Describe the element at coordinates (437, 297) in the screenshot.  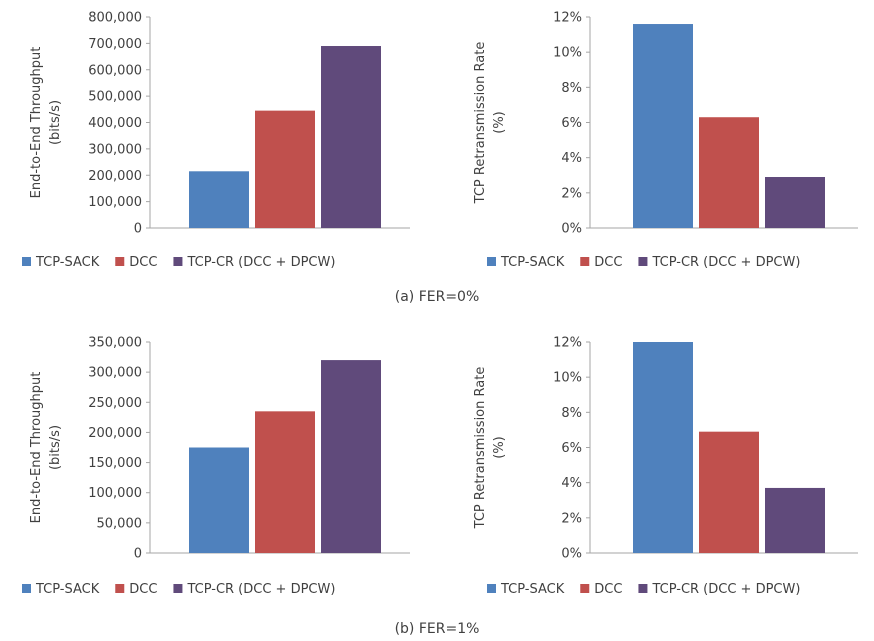
I see `caption-a: (a) FER=0%` at that location.